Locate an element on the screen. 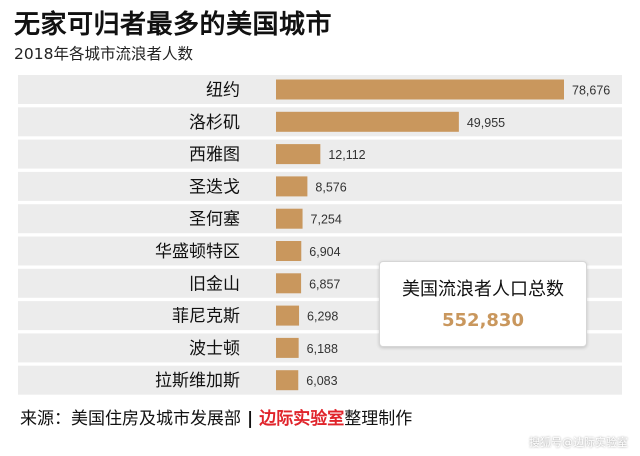  chart-title: 无家可归者最多的美国城市 is located at coordinates (173, 25).